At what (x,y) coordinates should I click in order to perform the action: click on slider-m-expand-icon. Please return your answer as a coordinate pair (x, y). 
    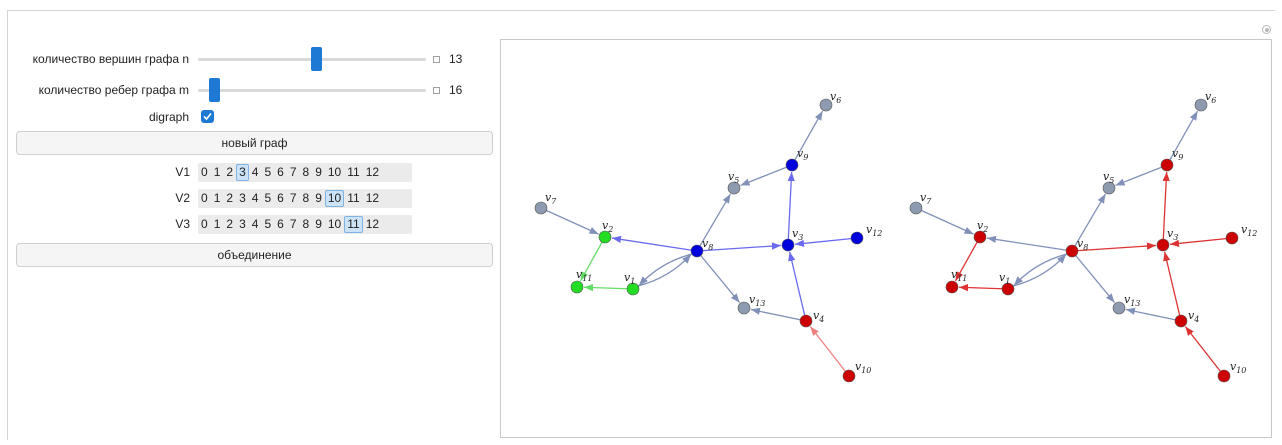
    Looking at the image, I should click on (436, 90).